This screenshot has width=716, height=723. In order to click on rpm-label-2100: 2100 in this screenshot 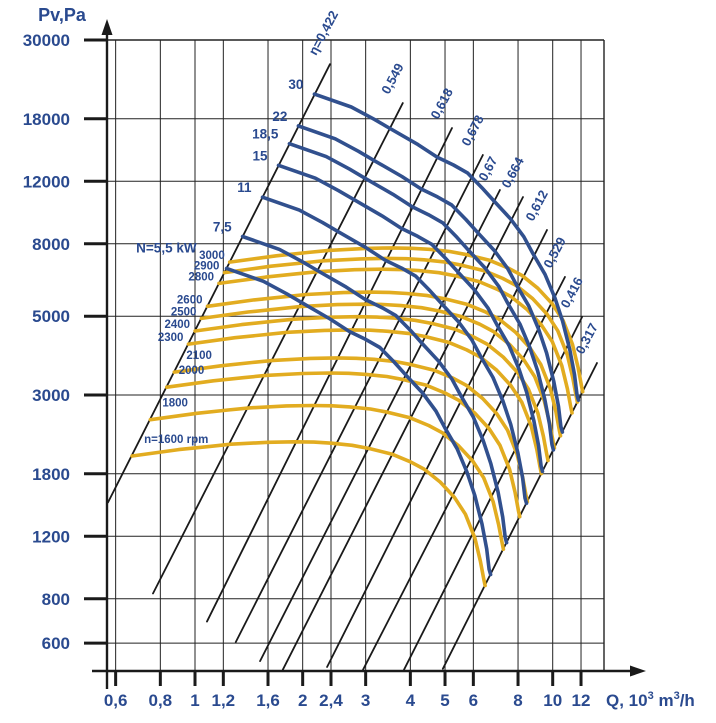, I will do `click(199, 356)`.